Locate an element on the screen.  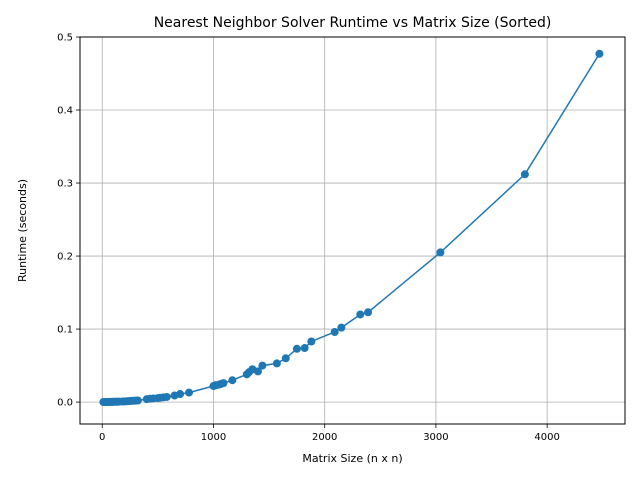
y-tick-label: 0.0 is located at coordinates (65, 403).